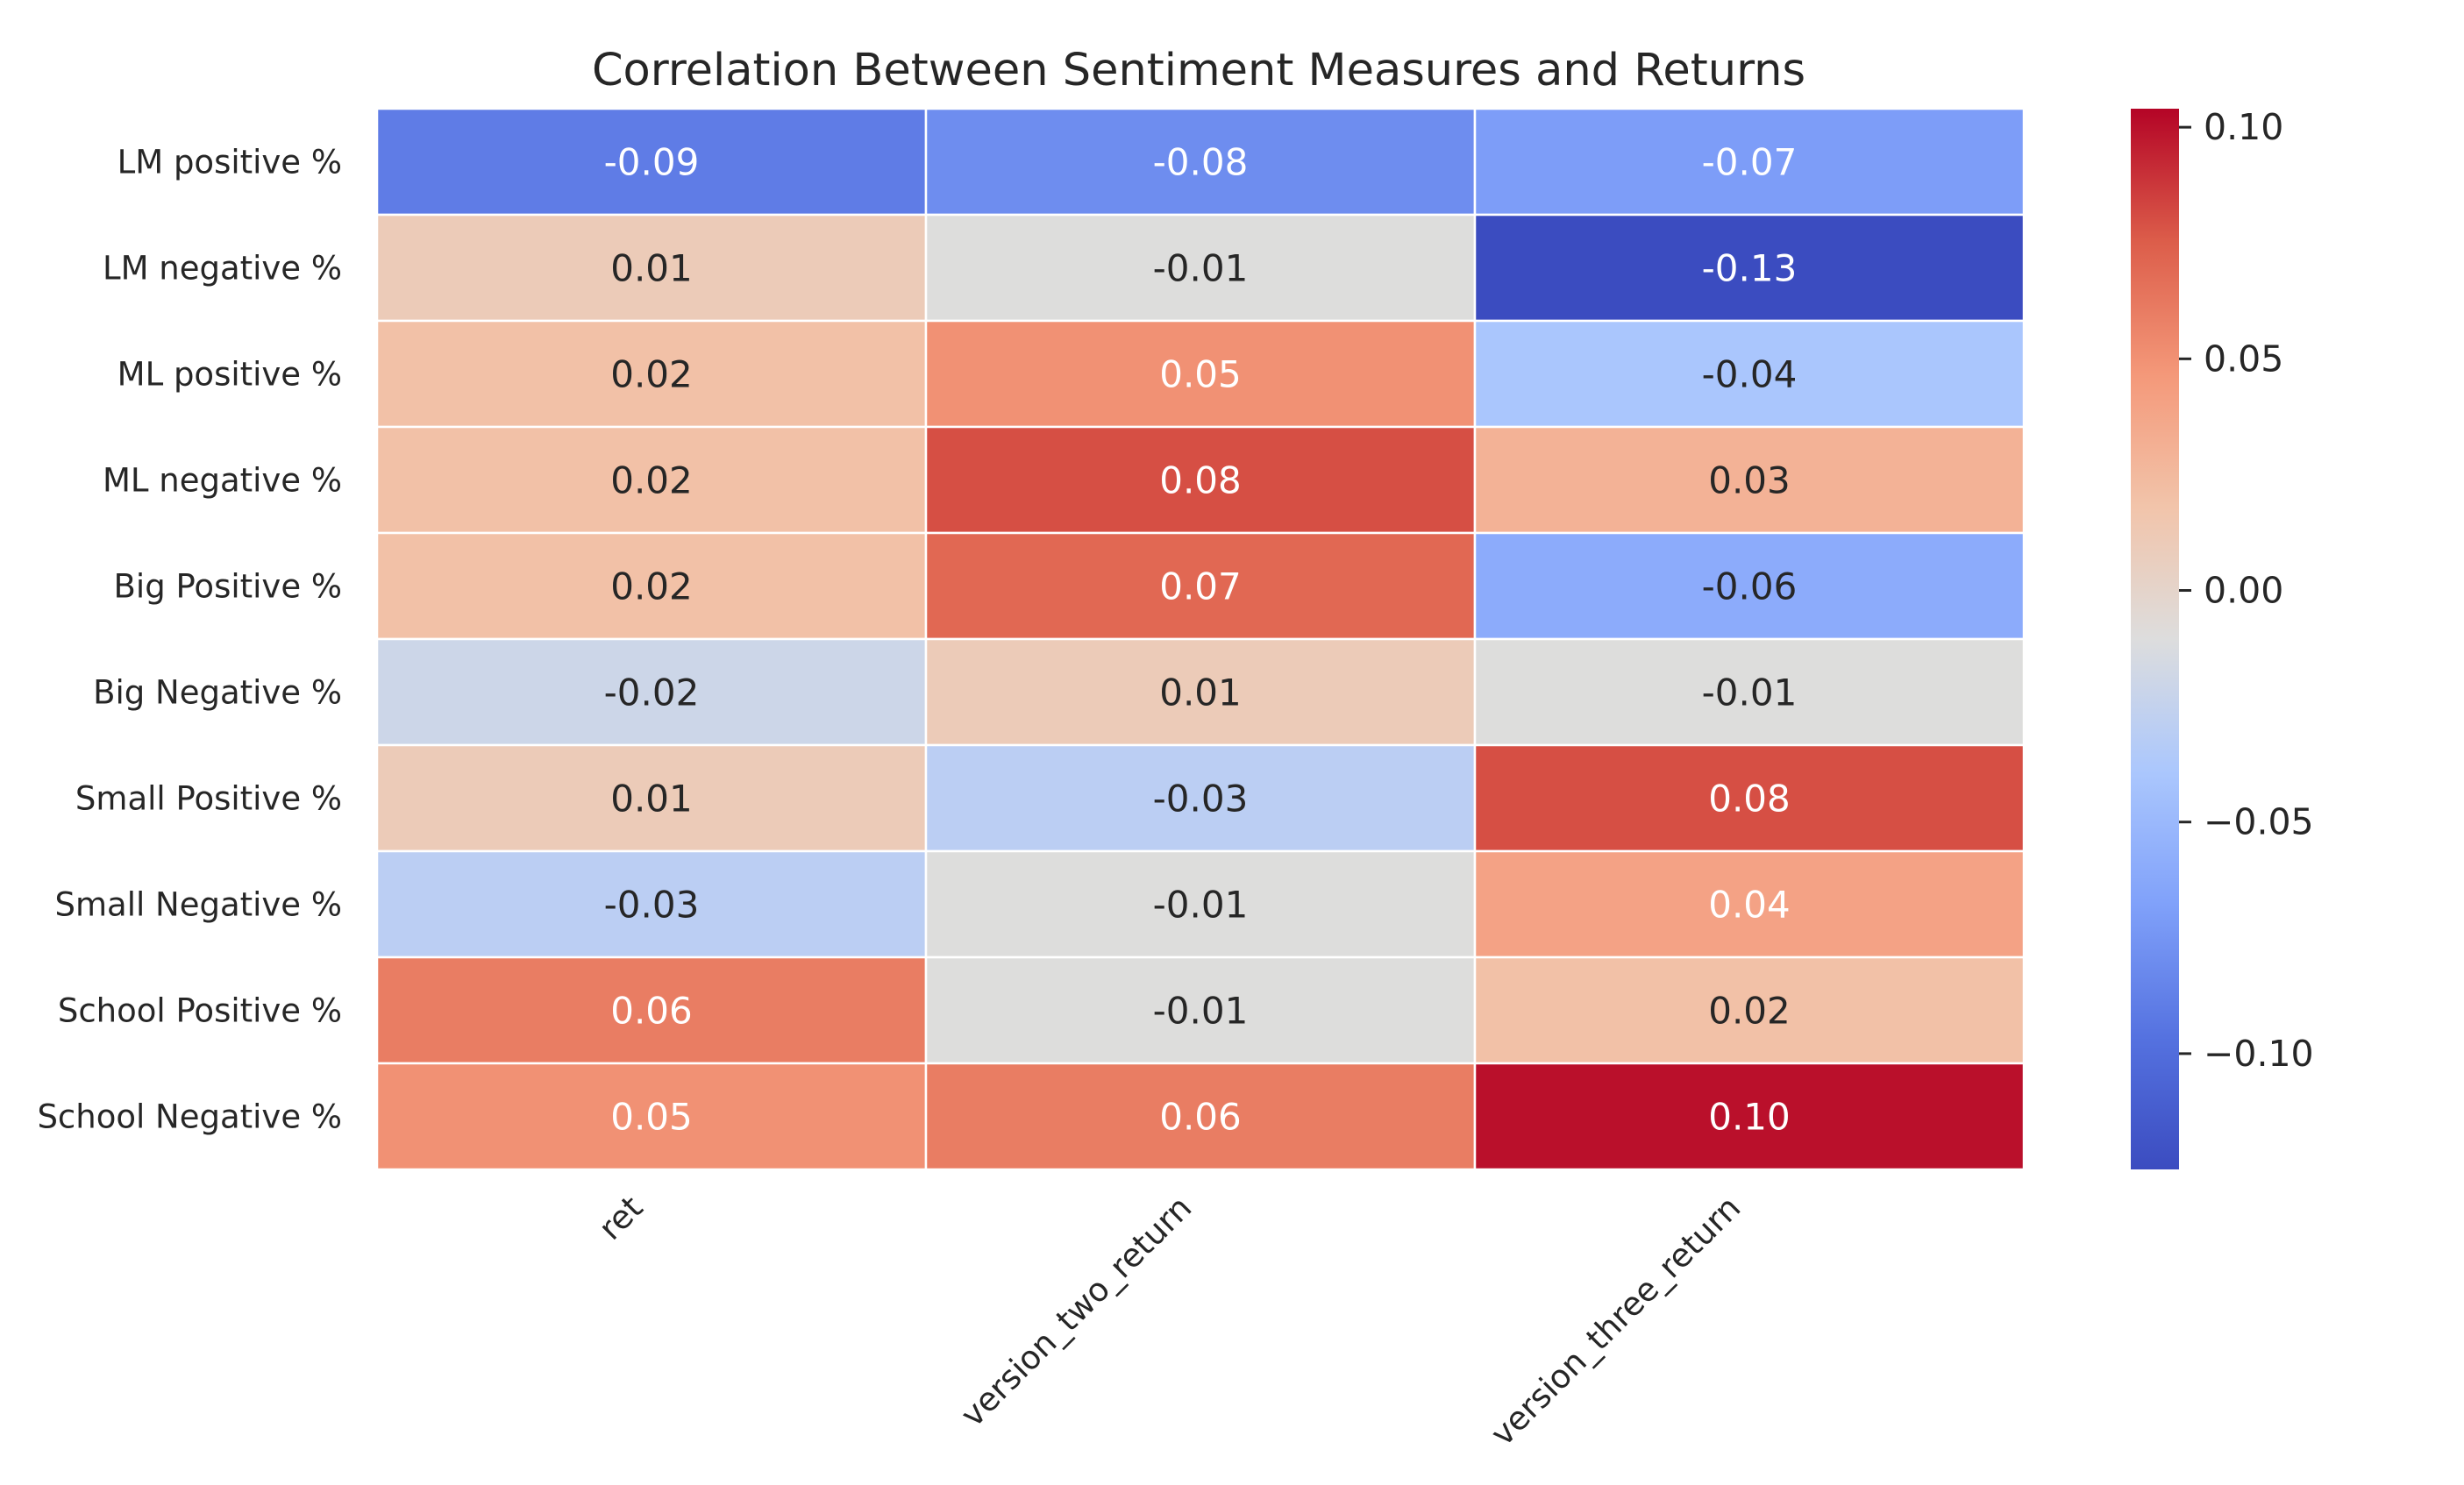 The image size is (2464, 1485). I want to click on row-label: LM positive %, so click(230, 162).